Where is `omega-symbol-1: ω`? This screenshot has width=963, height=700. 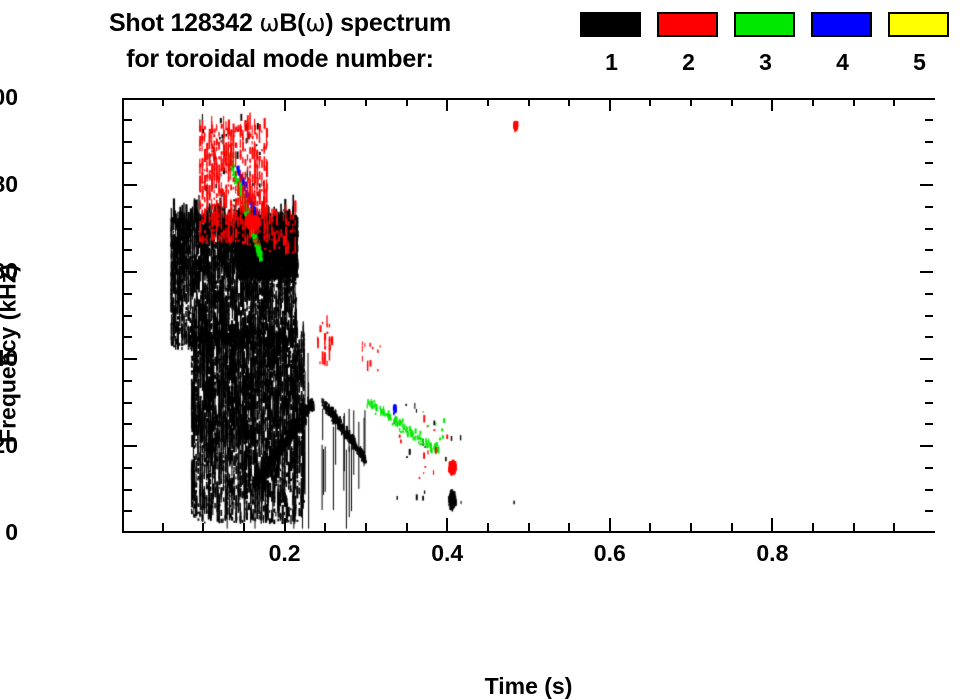 omega-symbol-1: ω is located at coordinates (269, 23).